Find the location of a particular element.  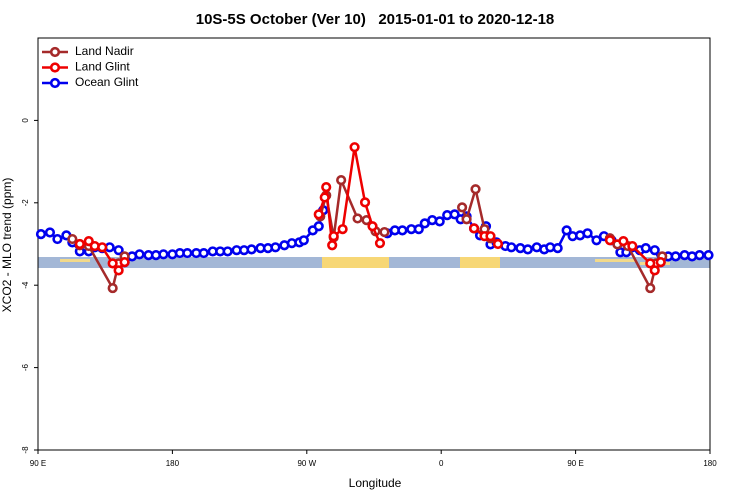

legend-label: Land Glint is located at coordinates (102, 67).